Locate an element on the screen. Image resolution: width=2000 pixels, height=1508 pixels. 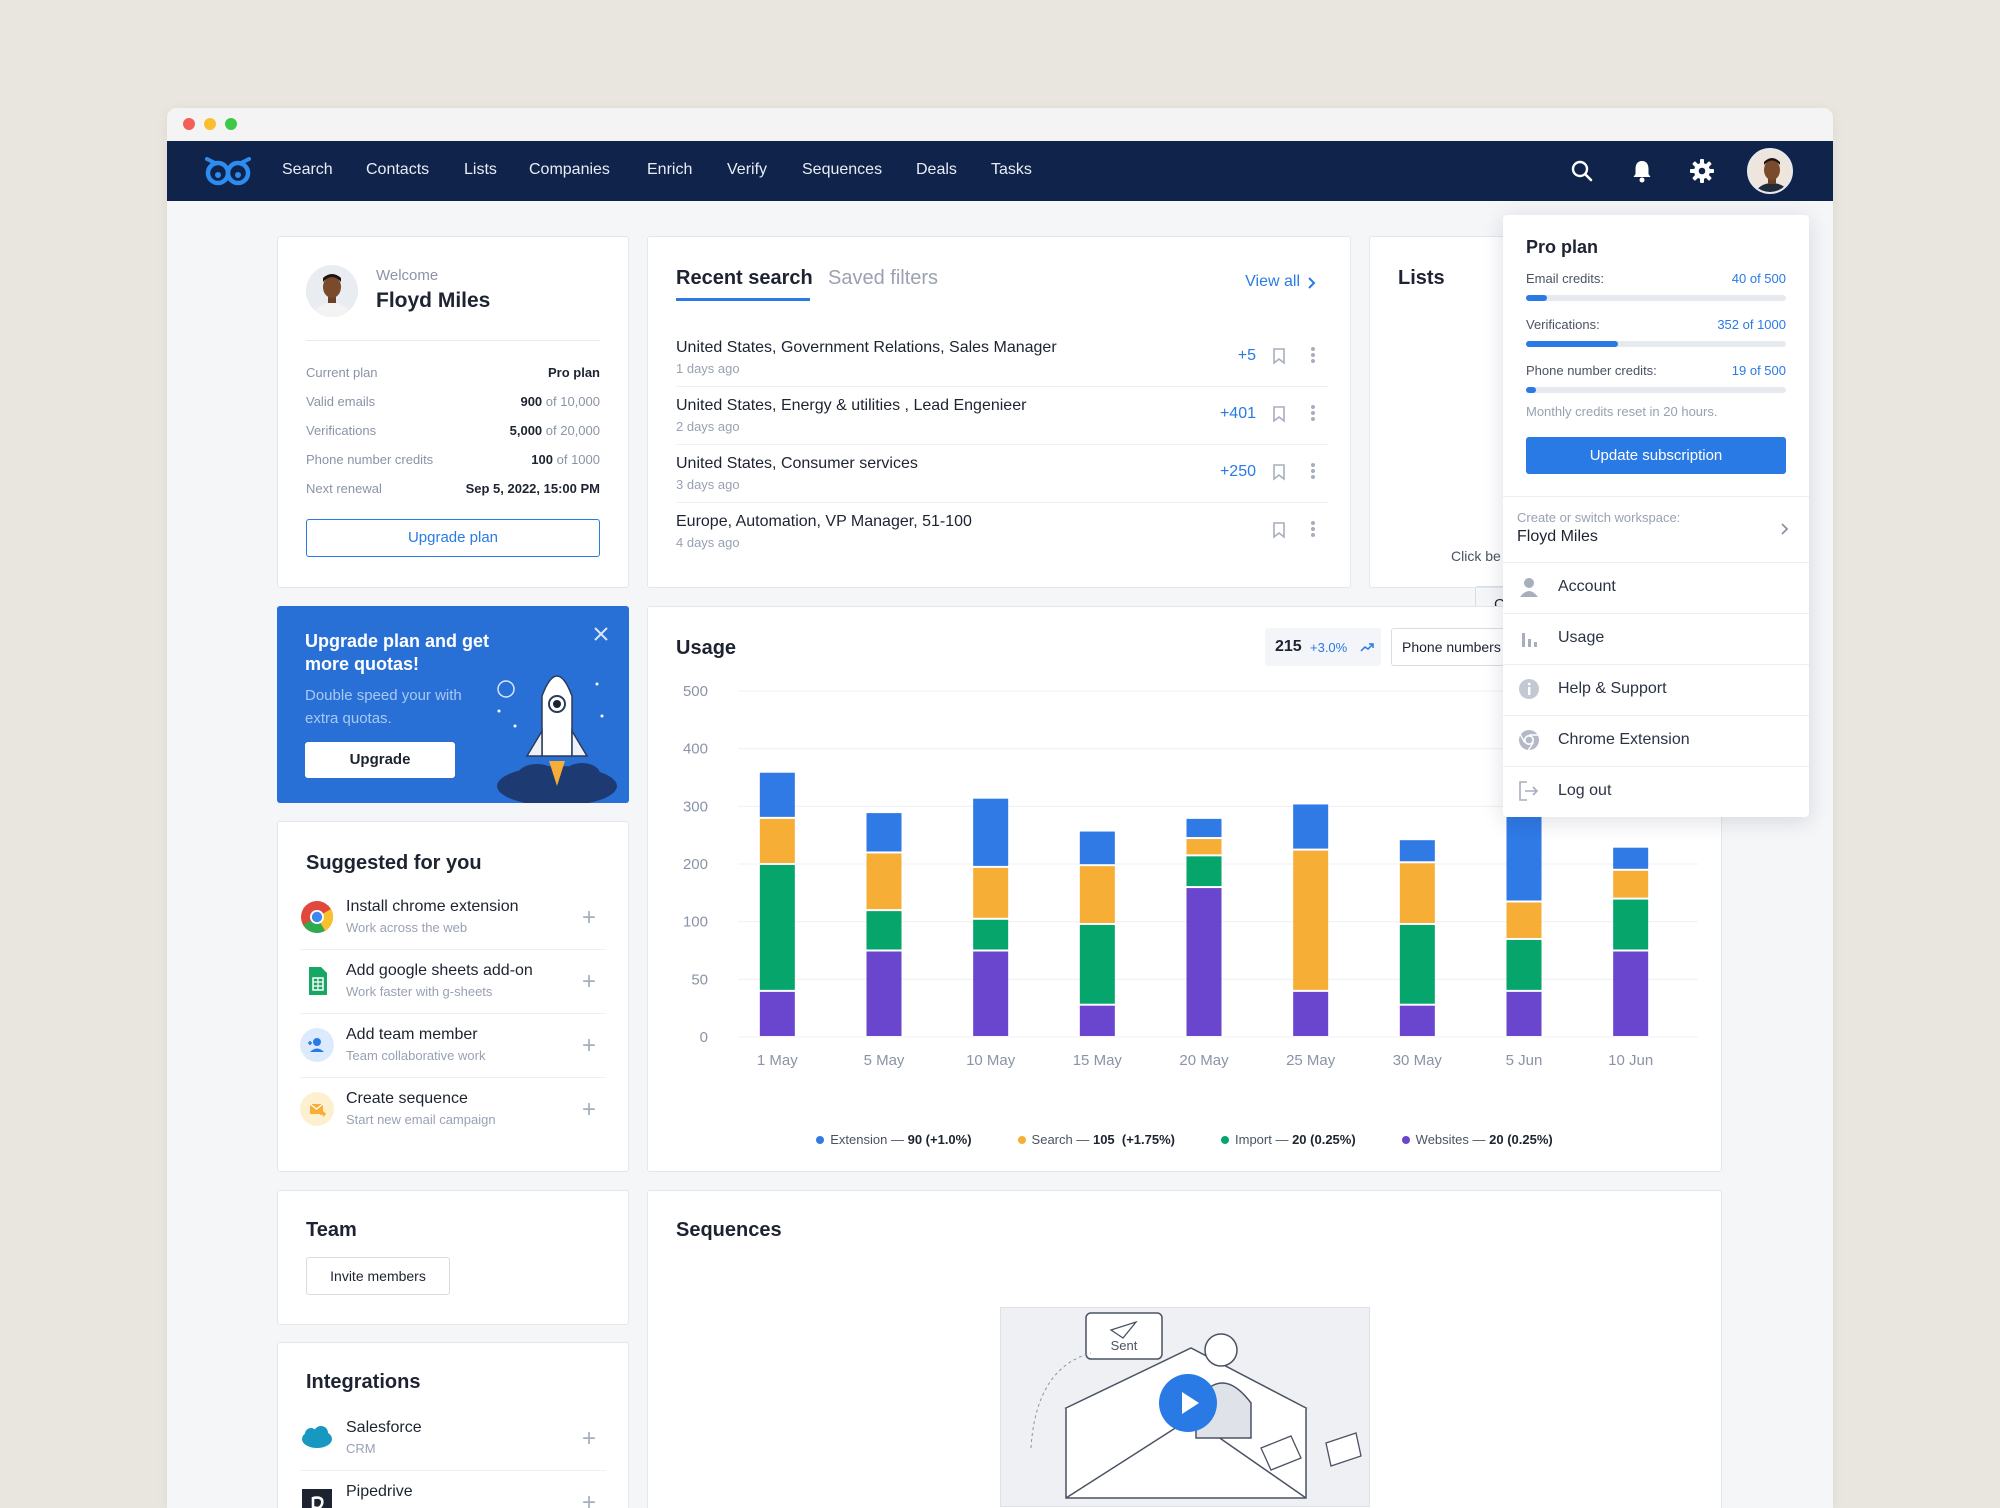
update-subscription-button: Update subscription is located at coordinates (1656, 455).